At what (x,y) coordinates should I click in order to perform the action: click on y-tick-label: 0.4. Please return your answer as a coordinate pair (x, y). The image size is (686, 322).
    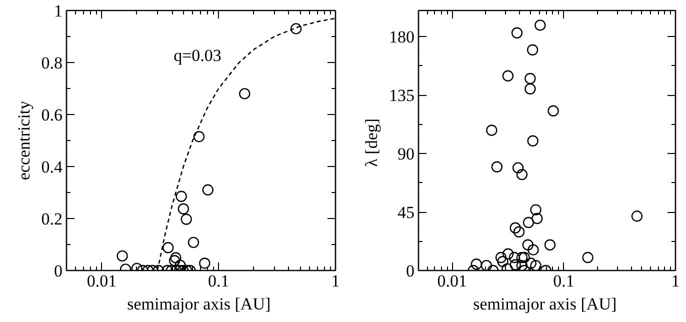
    Looking at the image, I should click on (52, 167).